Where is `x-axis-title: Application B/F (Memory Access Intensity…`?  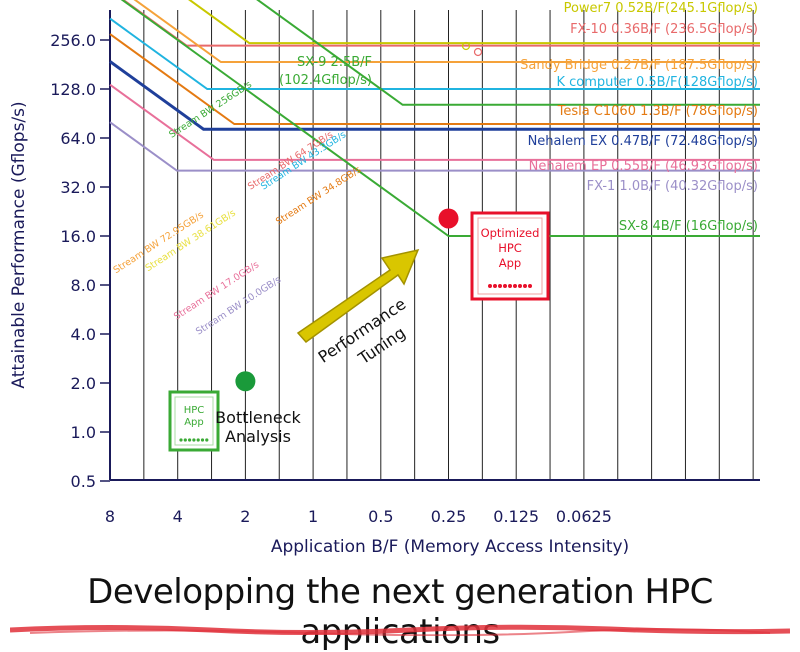 x-axis-title: Application B/F (Memory Access Intensity… is located at coordinates (450, 547).